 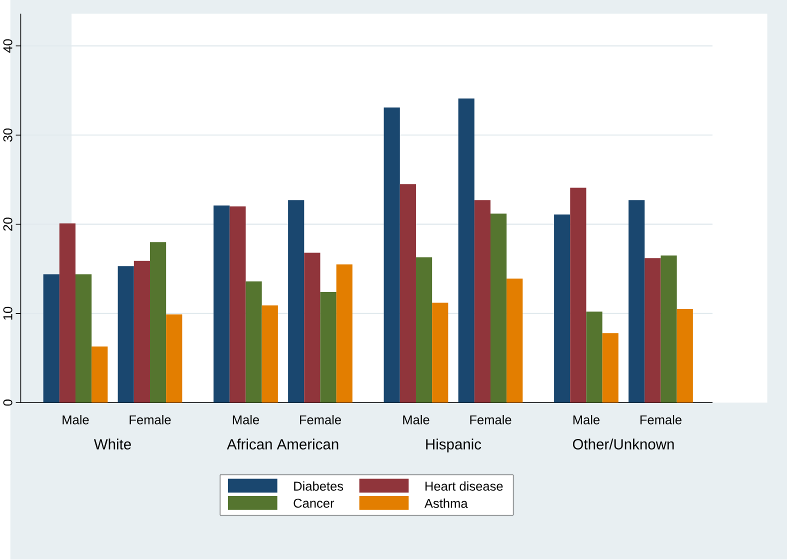 I want to click on legend-label: Cancer, so click(x=314, y=503).